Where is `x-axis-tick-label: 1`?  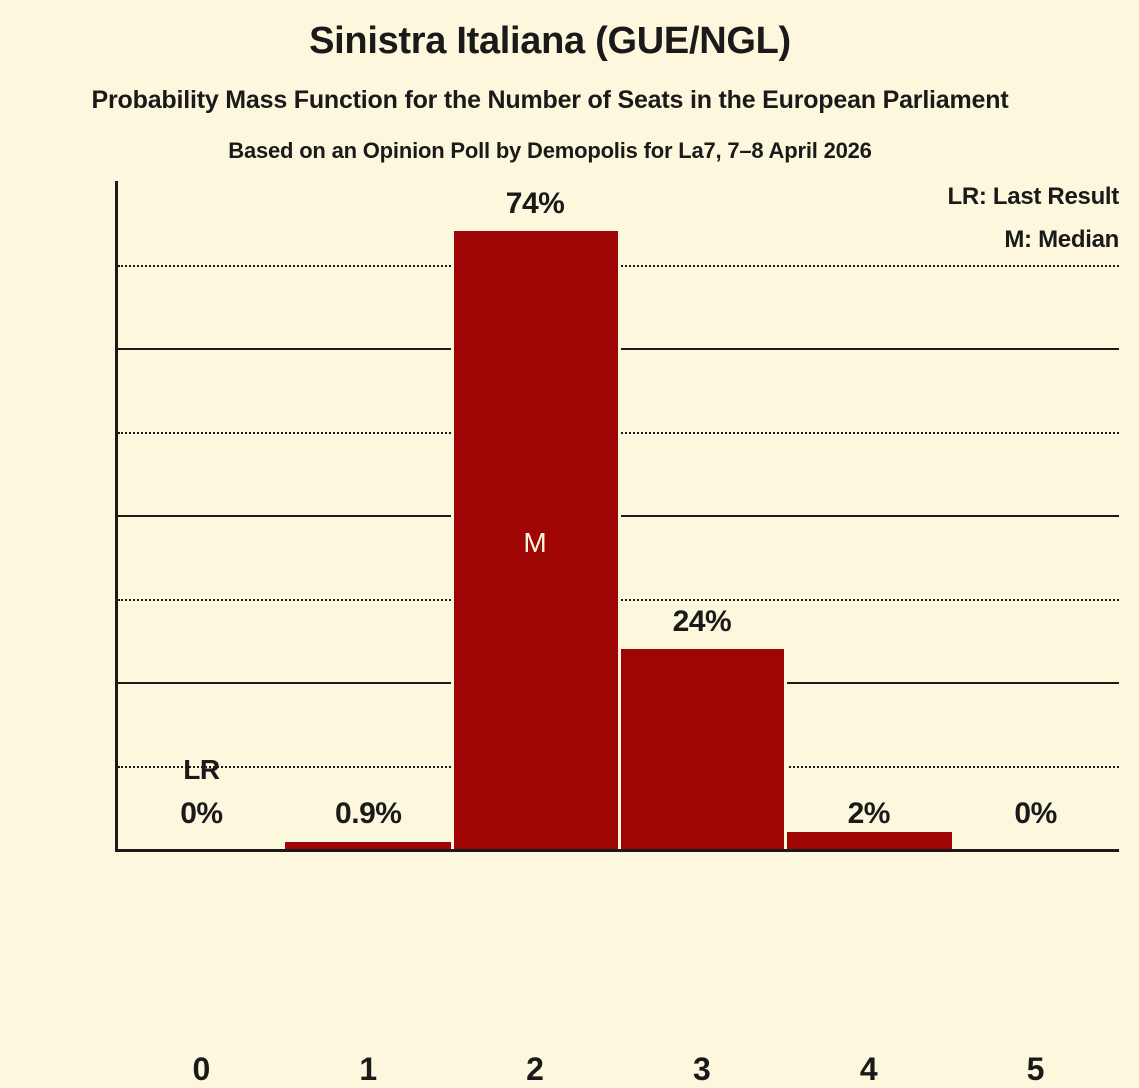 x-axis-tick-label: 1 is located at coordinates (368, 1069).